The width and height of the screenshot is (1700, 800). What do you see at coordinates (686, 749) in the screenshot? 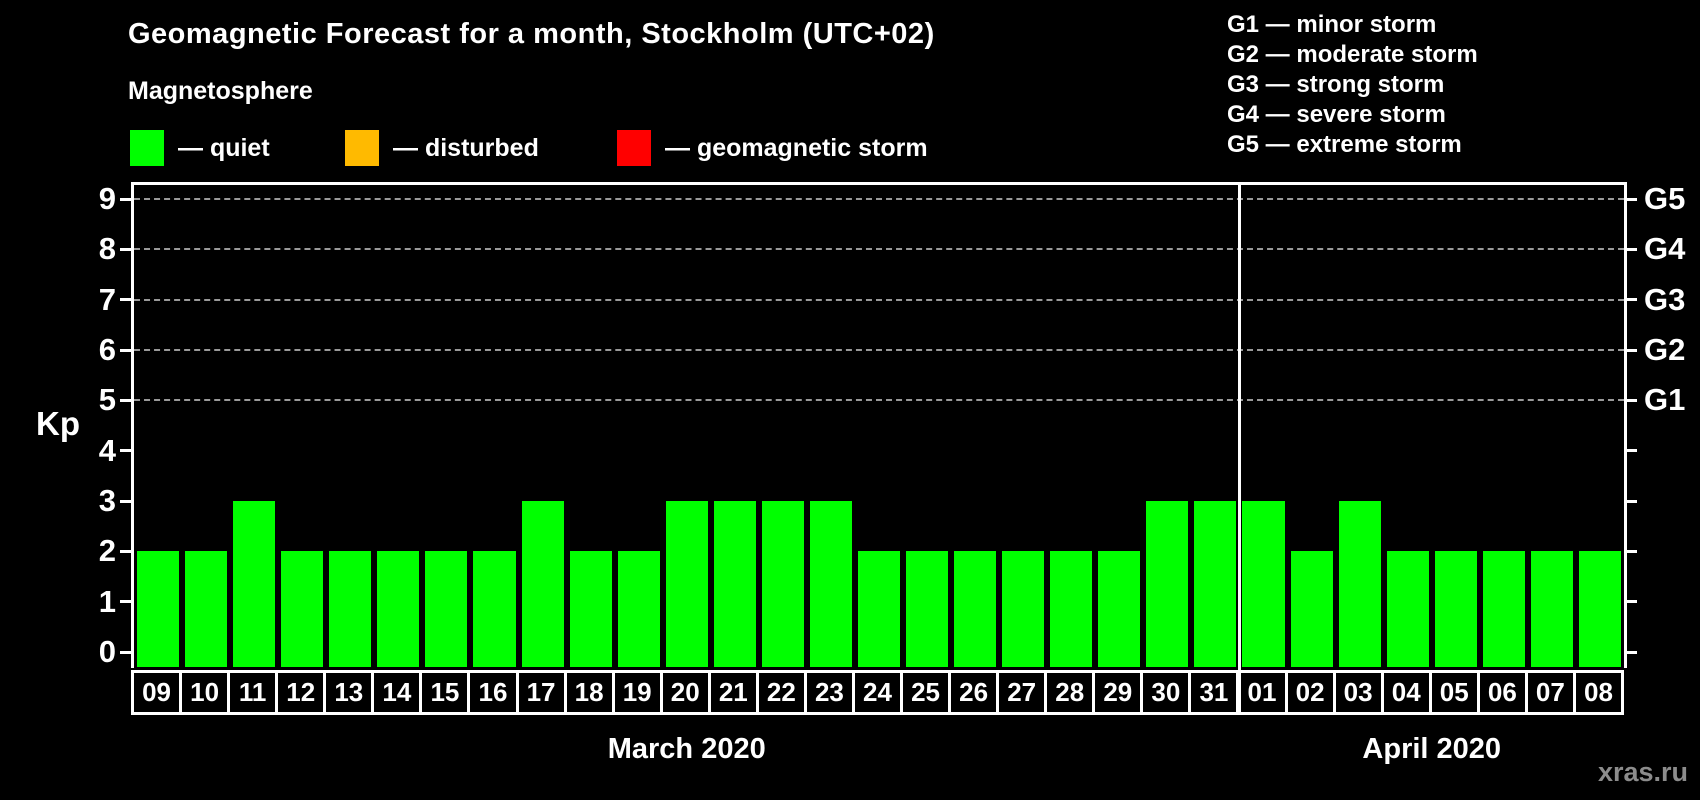
I see `month-label: March 2020` at bounding box center [686, 749].